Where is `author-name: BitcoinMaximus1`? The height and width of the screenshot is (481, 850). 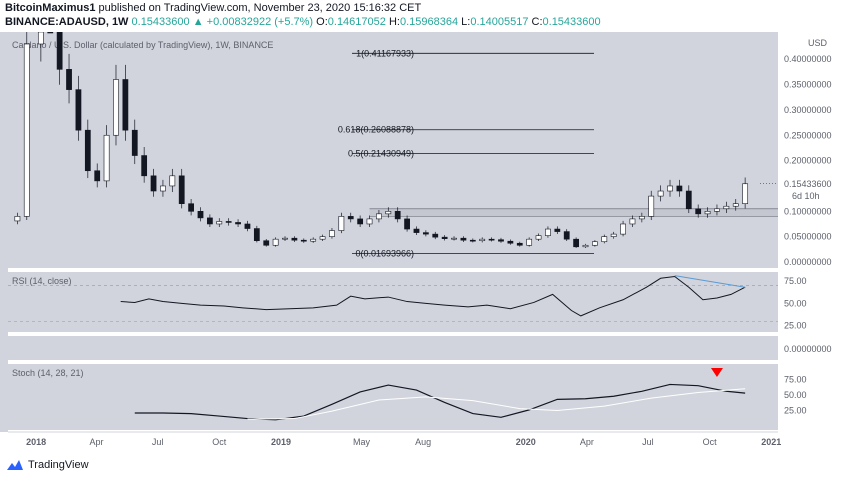
author-name: BitcoinMaximus1 is located at coordinates (50, 8).